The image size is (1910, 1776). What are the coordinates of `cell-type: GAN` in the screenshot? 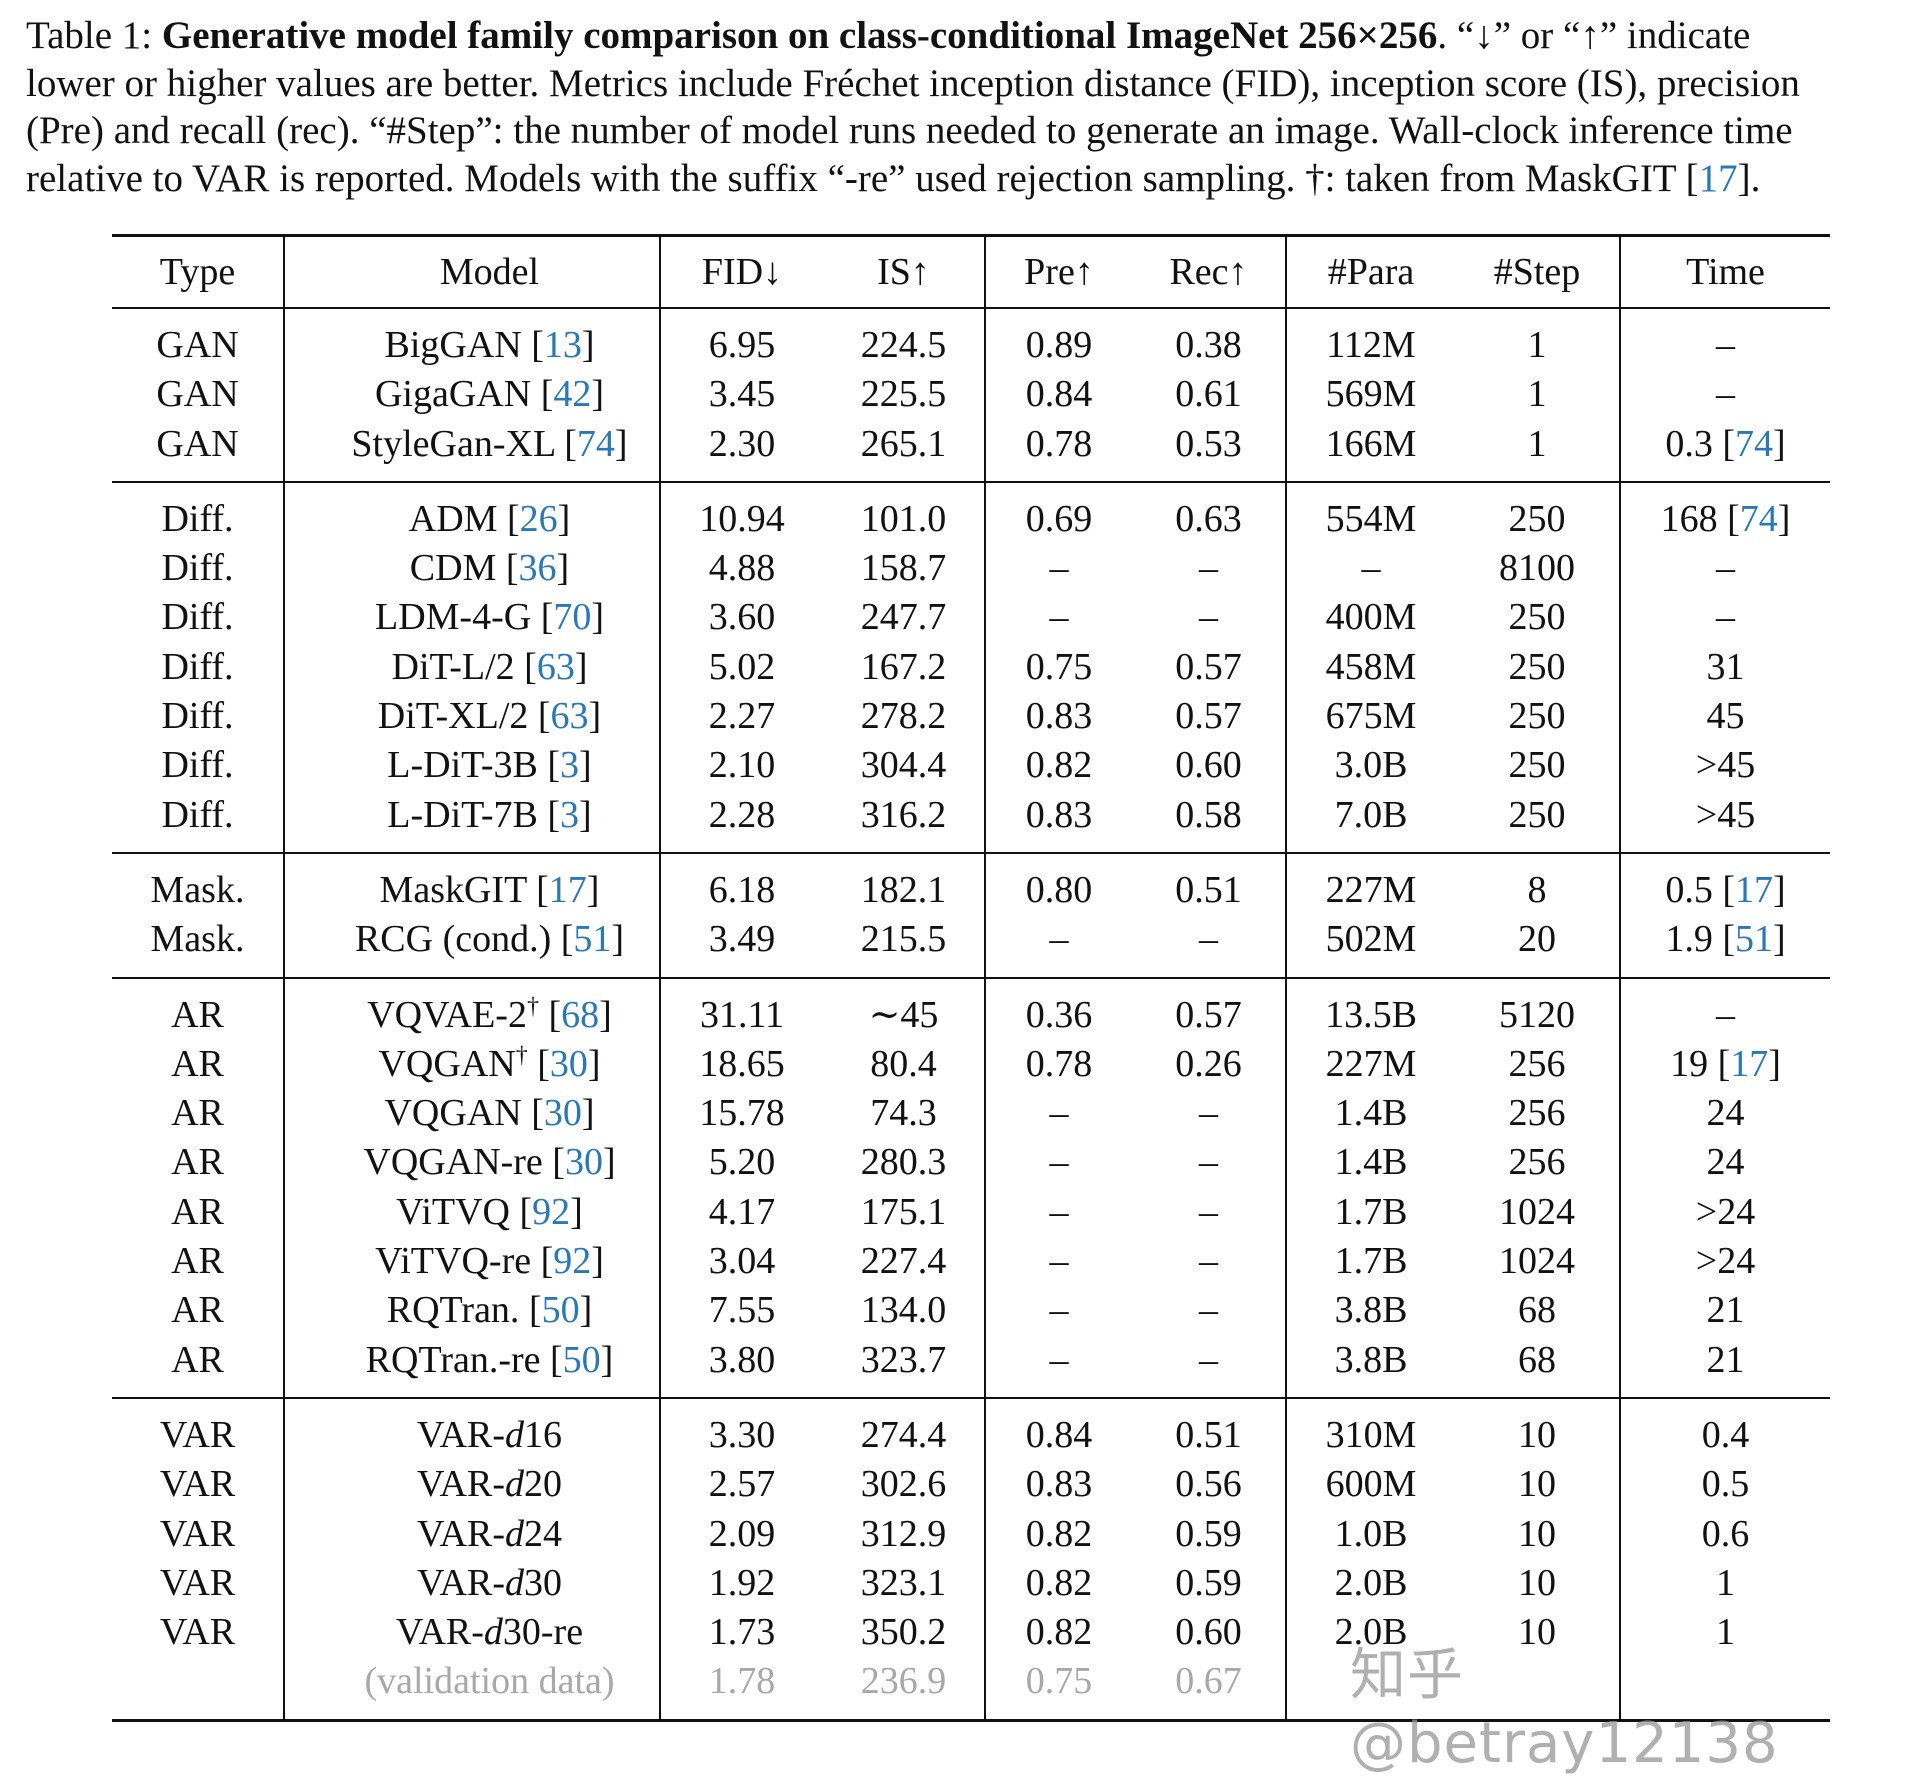 It's located at (197, 443).